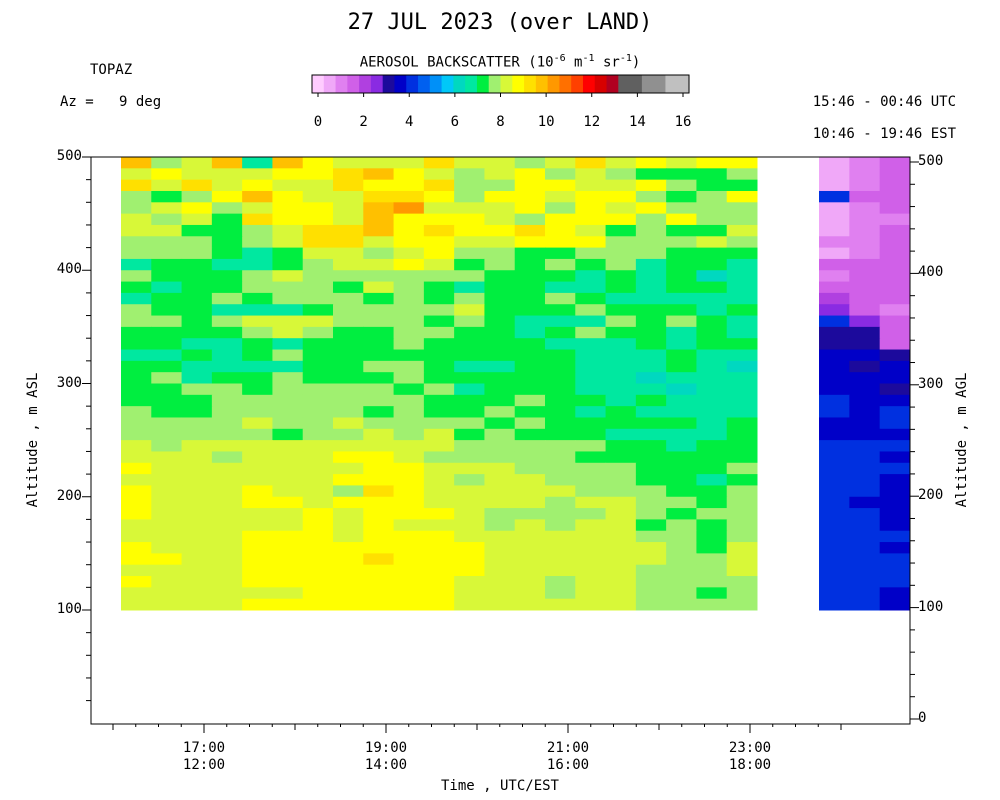 The height and width of the screenshot is (800, 1000). What do you see at coordinates (69, 156) in the screenshot?
I see `y-left-tick-label: 500` at bounding box center [69, 156].